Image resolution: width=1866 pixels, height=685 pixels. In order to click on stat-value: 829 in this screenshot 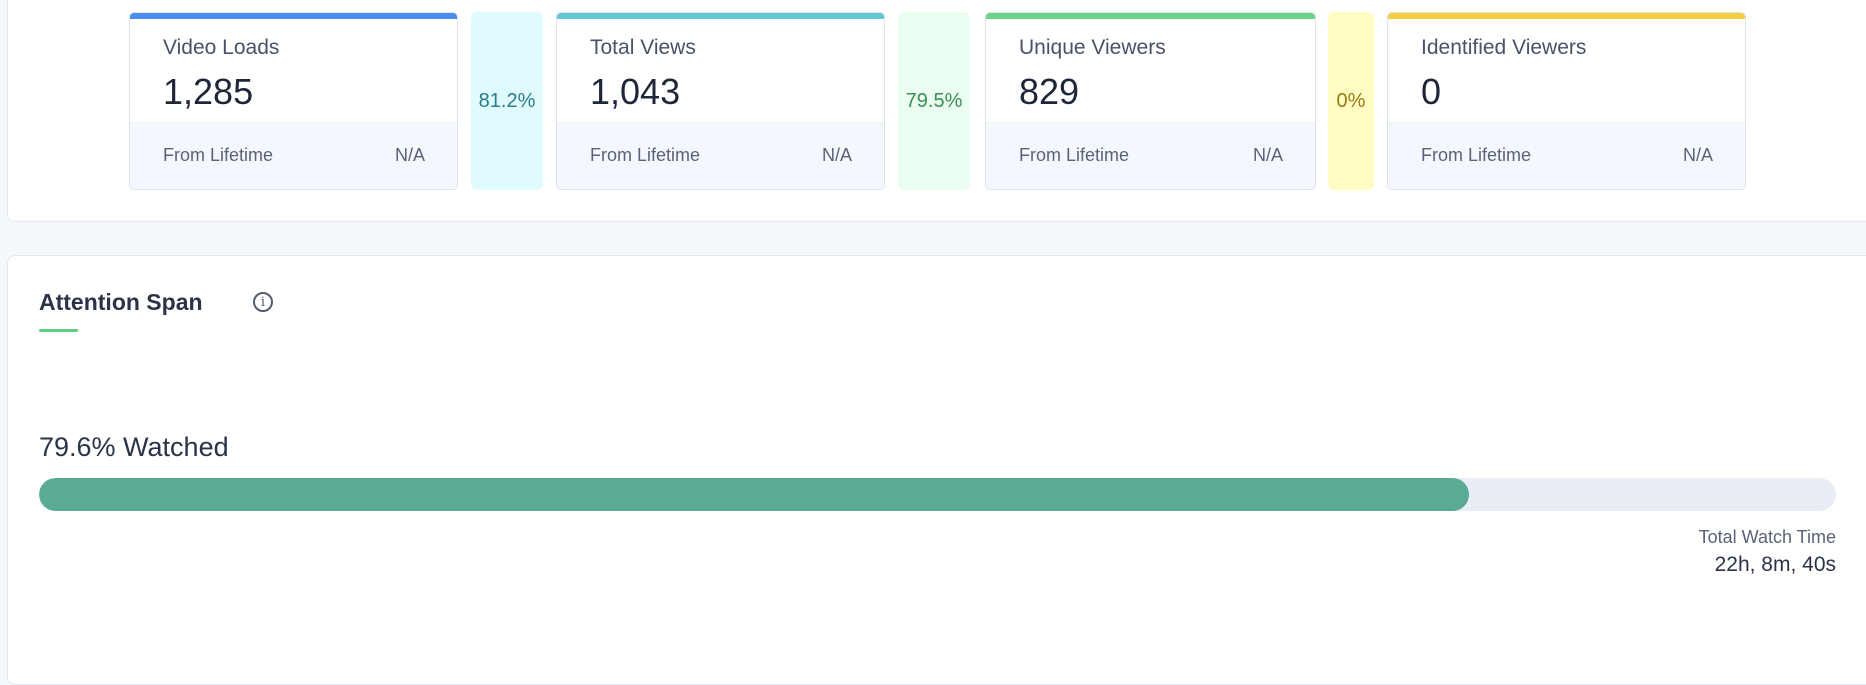, I will do `click(1049, 91)`.